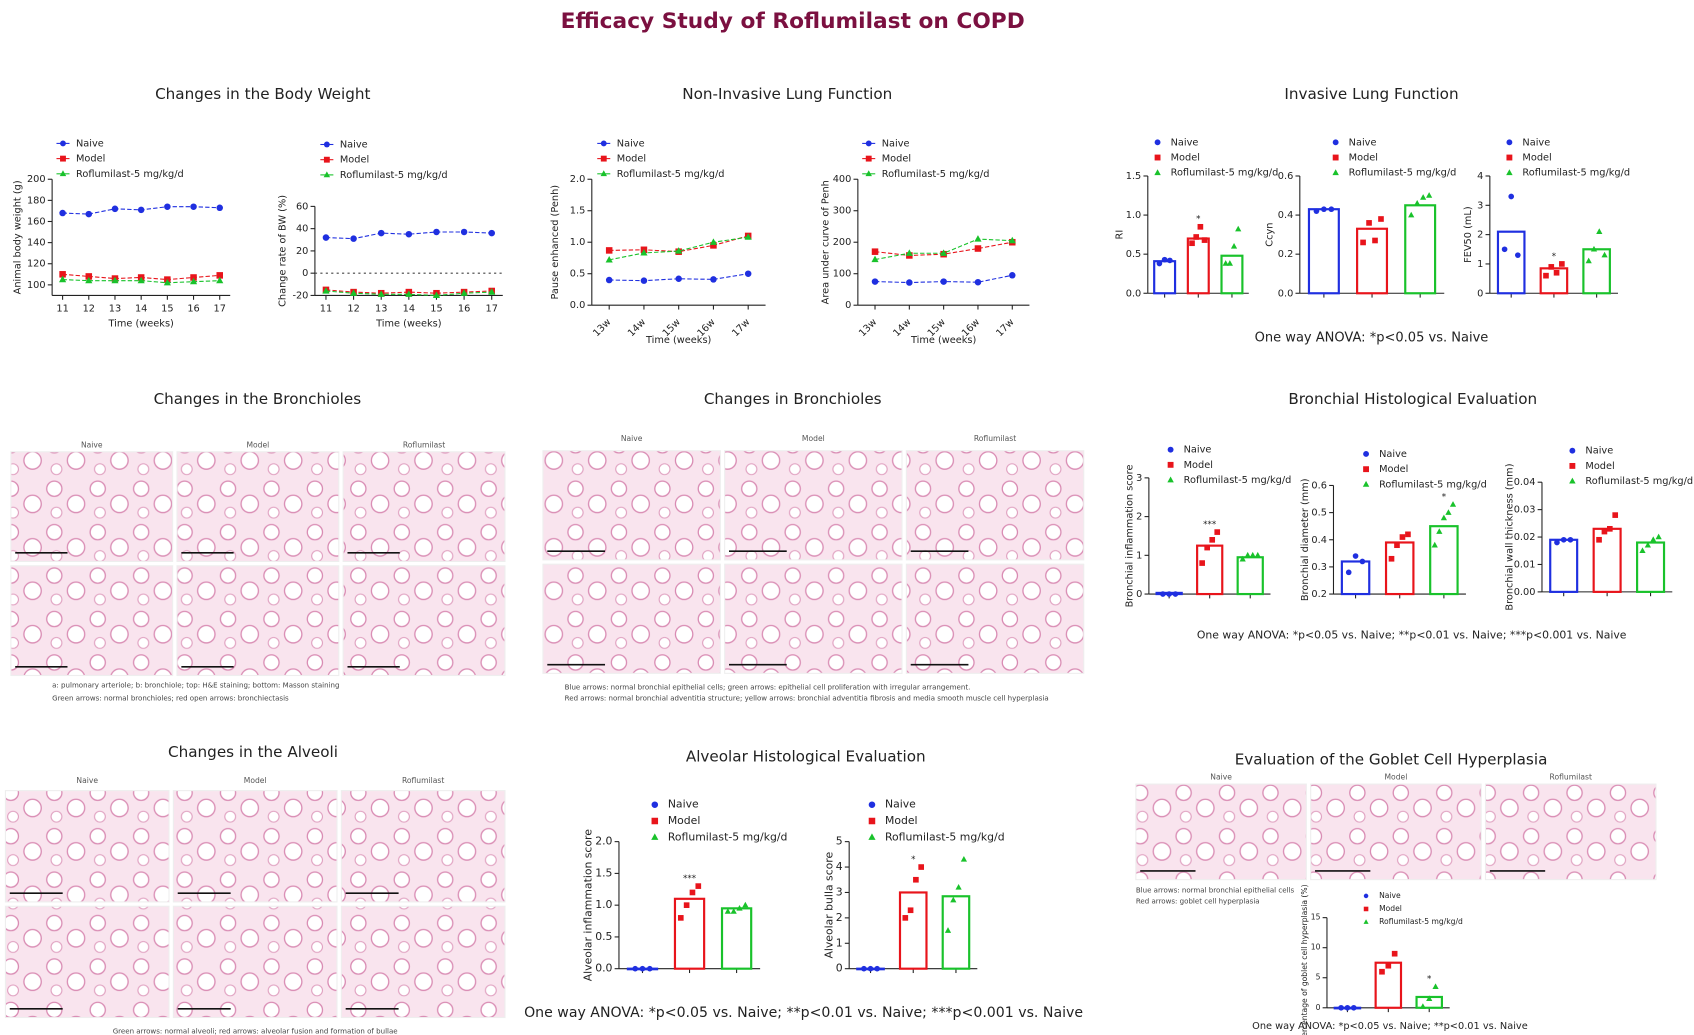 Image resolution: width=1694 pixels, height=1035 pixels. Describe the element at coordinates (1316, 947) in the screenshot. I see `y-tick-label: 10` at that location.